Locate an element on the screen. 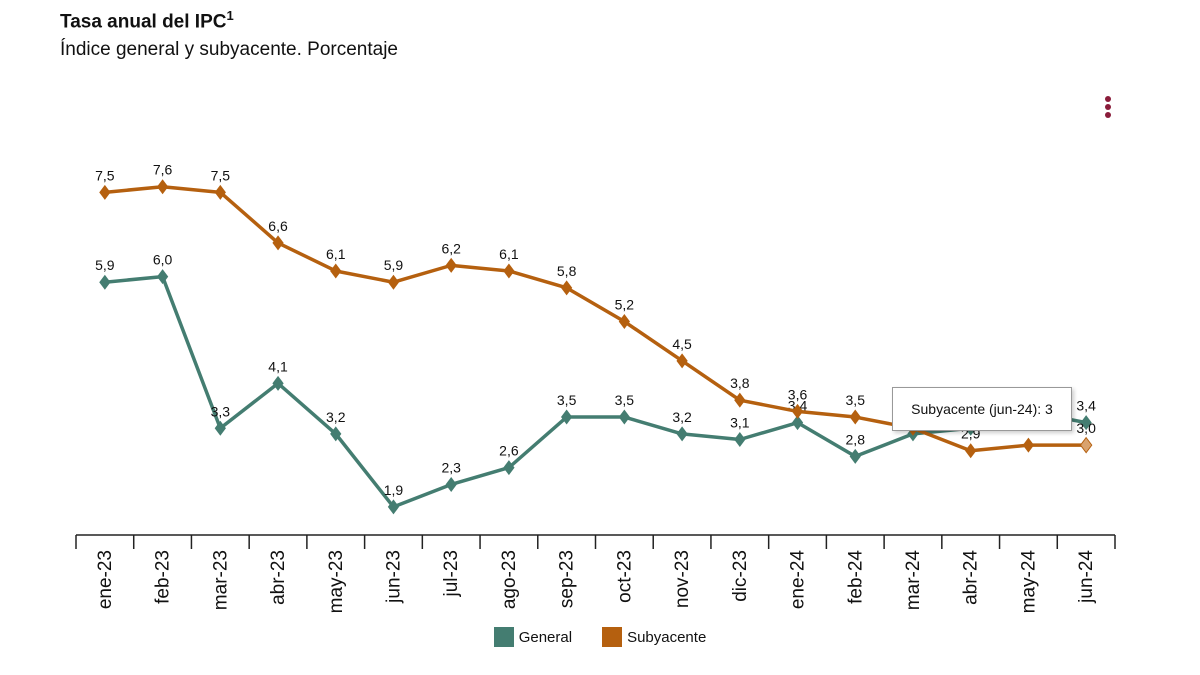 The height and width of the screenshot is (675, 1200). legend-swatch-general is located at coordinates (503, 637).